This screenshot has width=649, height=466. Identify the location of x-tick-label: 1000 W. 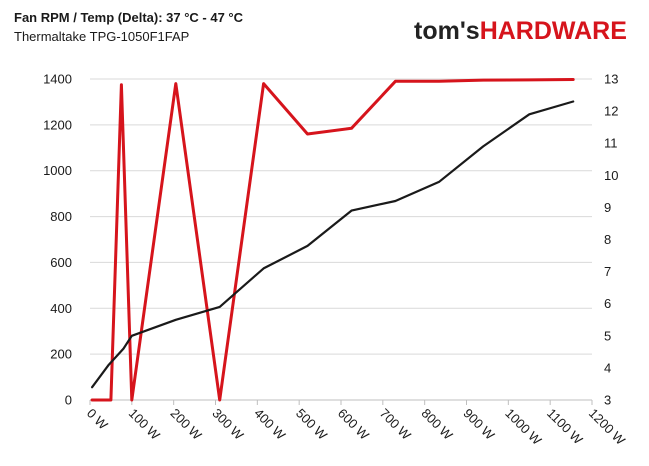
(523, 427).